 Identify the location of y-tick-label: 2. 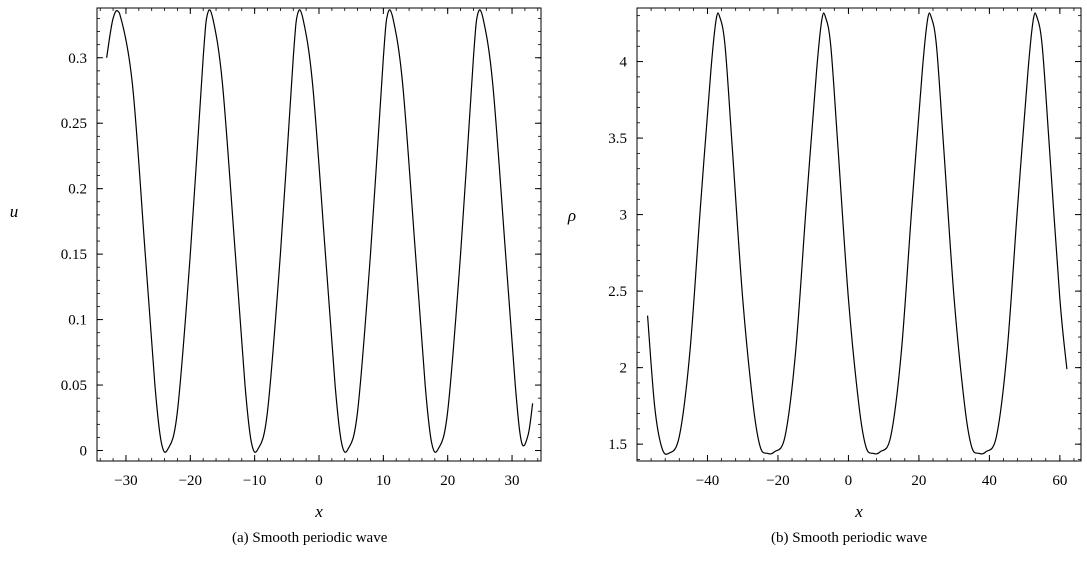
(624, 369).